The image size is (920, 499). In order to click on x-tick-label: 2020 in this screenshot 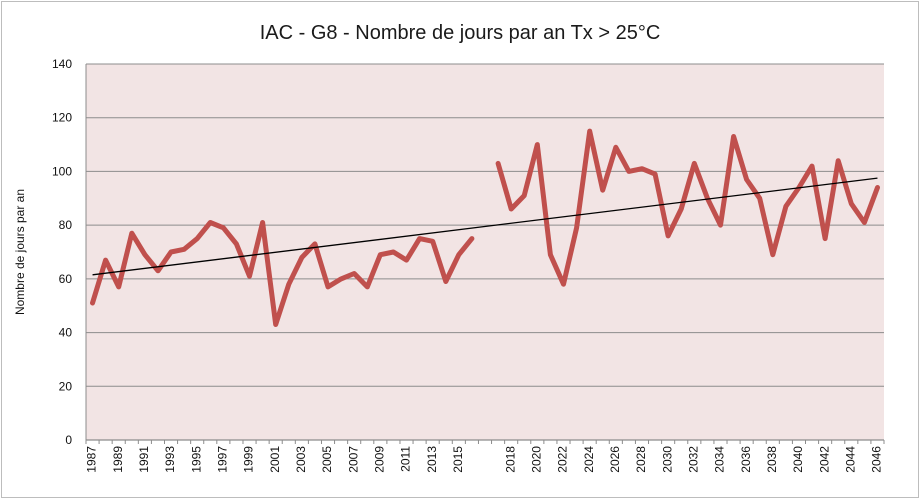, I will do `click(536, 459)`.